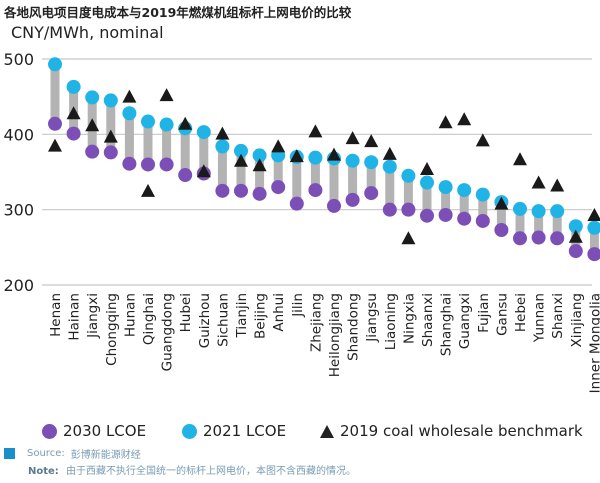 The width and height of the screenshot is (600, 483). Describe the element at coordinates (316, 322) in the screenshot. I see `x-tick-label: Zhejiang` at that location.